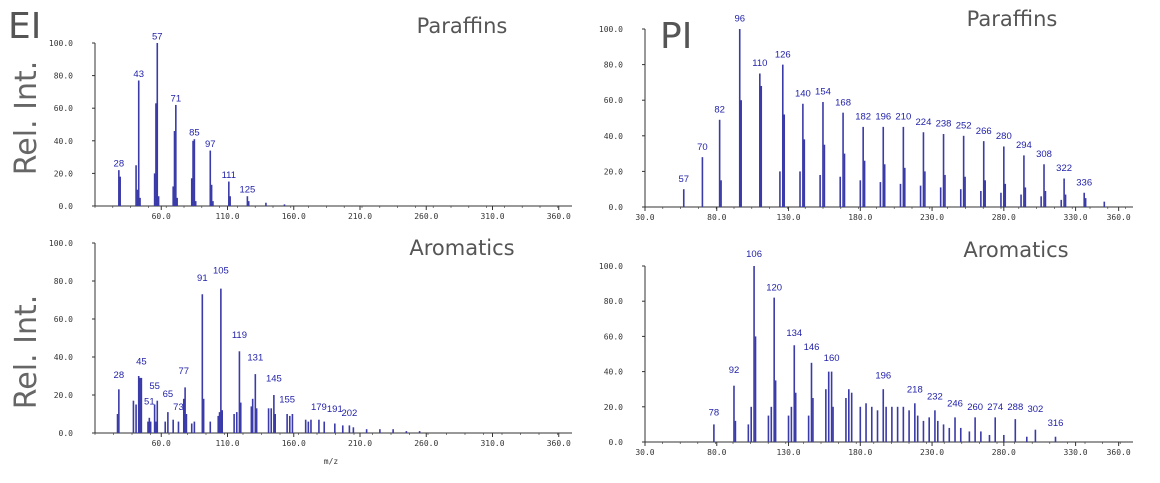  I want to click on peak-label: 146, so click(812, 347).